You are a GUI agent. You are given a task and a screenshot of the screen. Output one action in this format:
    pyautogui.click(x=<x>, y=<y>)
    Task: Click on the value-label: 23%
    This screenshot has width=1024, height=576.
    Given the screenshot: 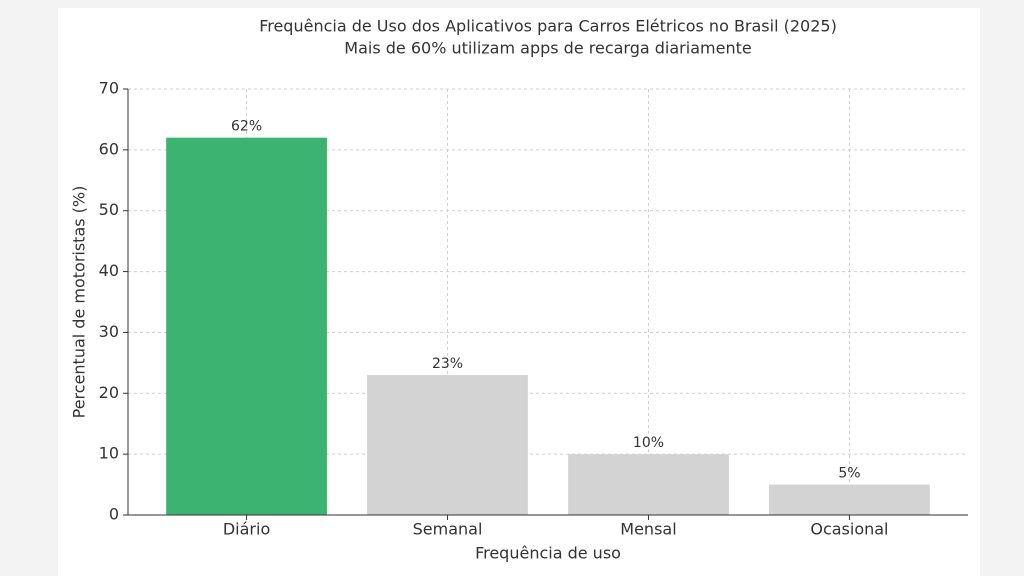 What is the action you would take?
    pyautogui.click(x=447, y=364)
    